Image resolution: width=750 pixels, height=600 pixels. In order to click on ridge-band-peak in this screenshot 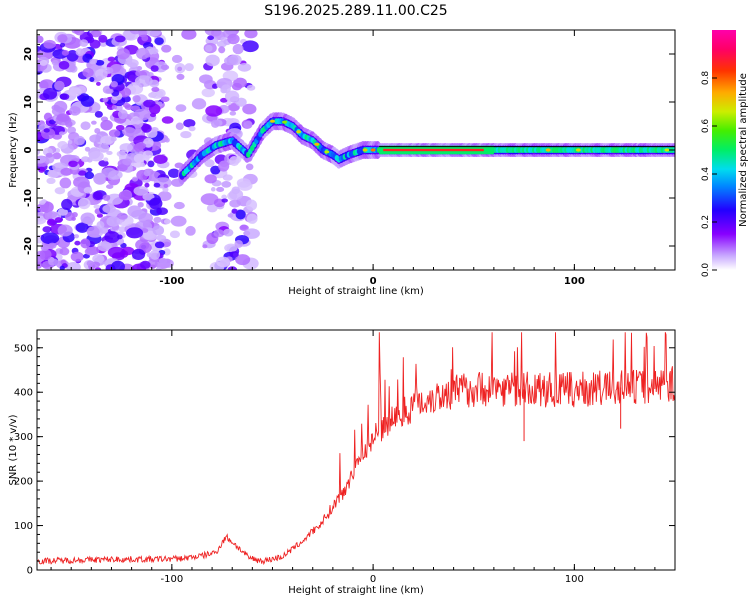, I will do `click(433, 150)`.